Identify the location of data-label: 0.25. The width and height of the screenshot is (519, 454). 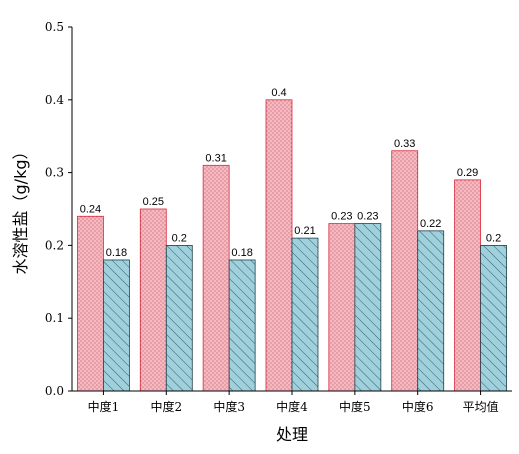
(153, 202).